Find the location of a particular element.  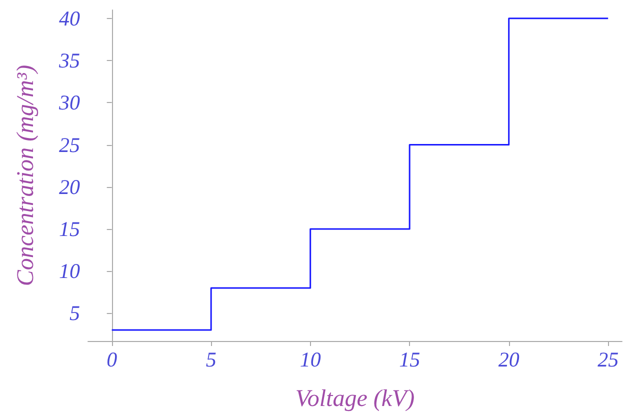

x-tick-label: 20 is located at coordinates (509, 360).